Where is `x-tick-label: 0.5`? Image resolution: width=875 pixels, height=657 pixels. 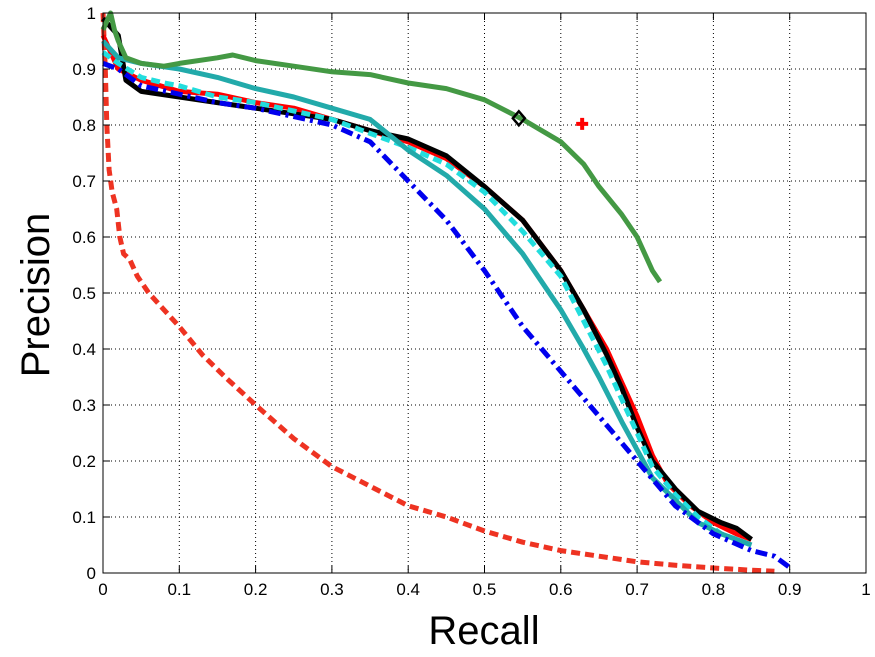
x-tick-label: 0.5 is located at coordinates (485, 589).